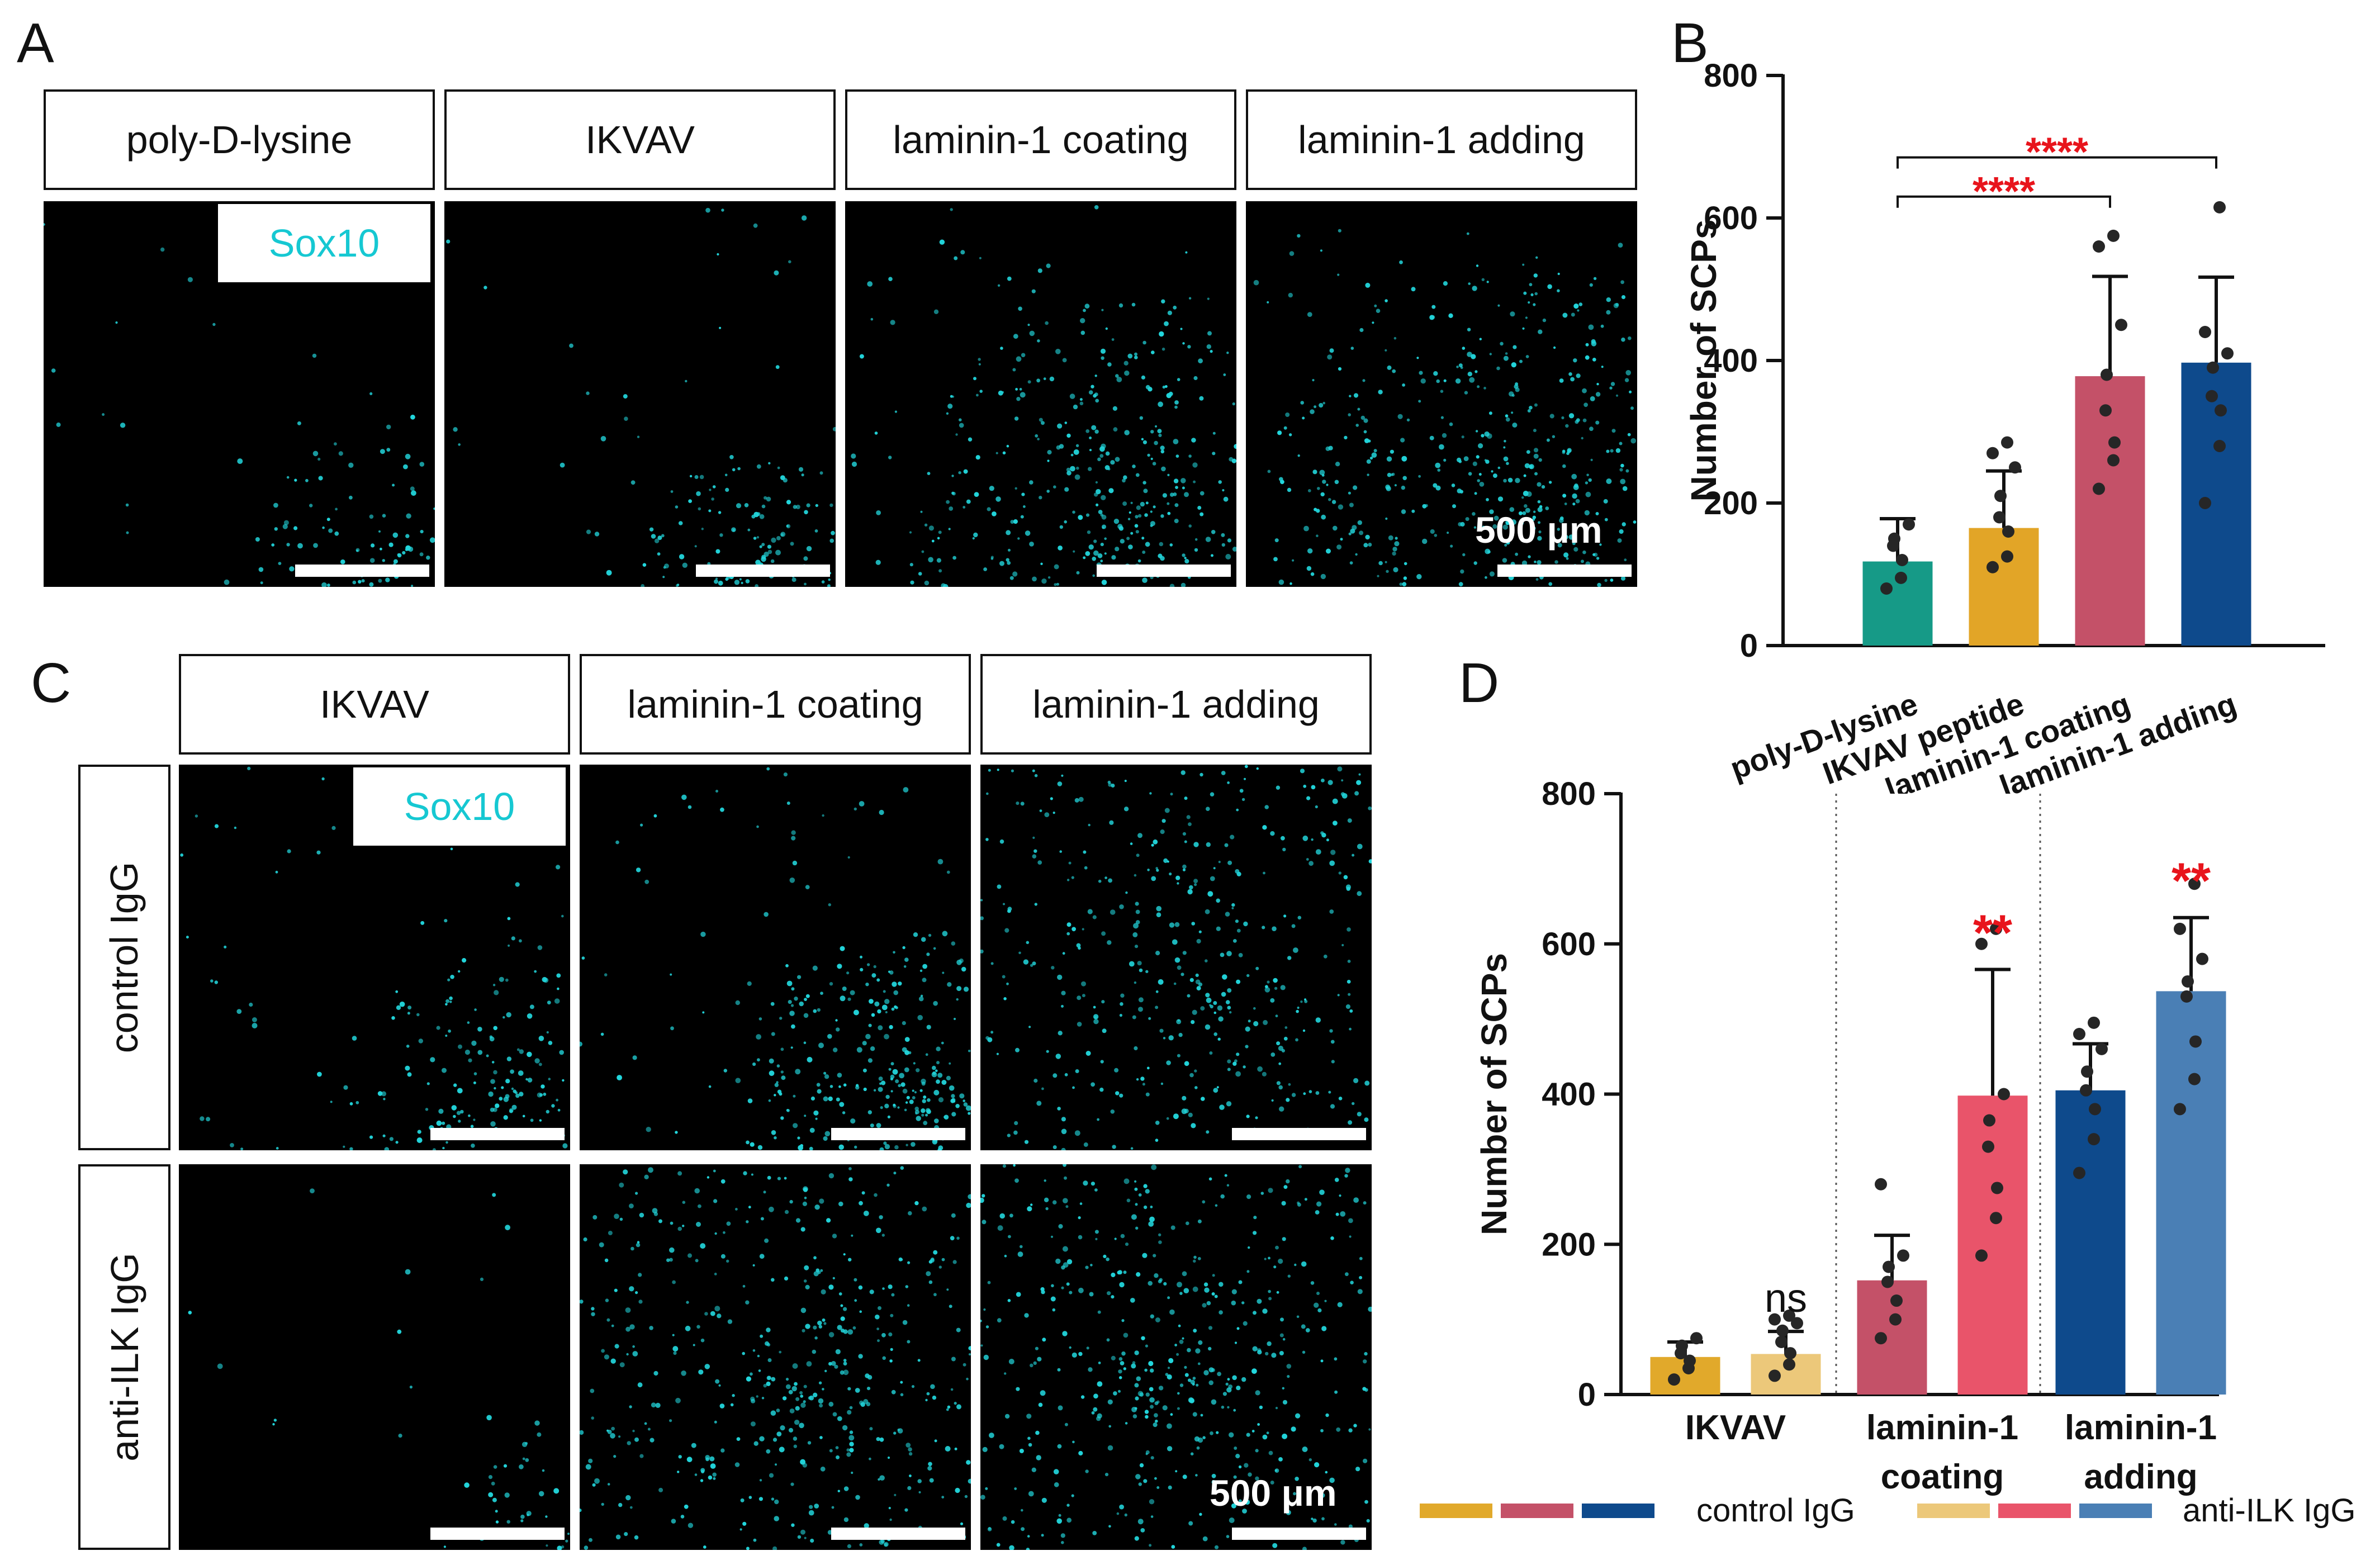 The height and width of the screenshot is (1565, 2380). Describe the element at coordinates (1564, 571) in the screenshot. I see `scale-bar` at that location.